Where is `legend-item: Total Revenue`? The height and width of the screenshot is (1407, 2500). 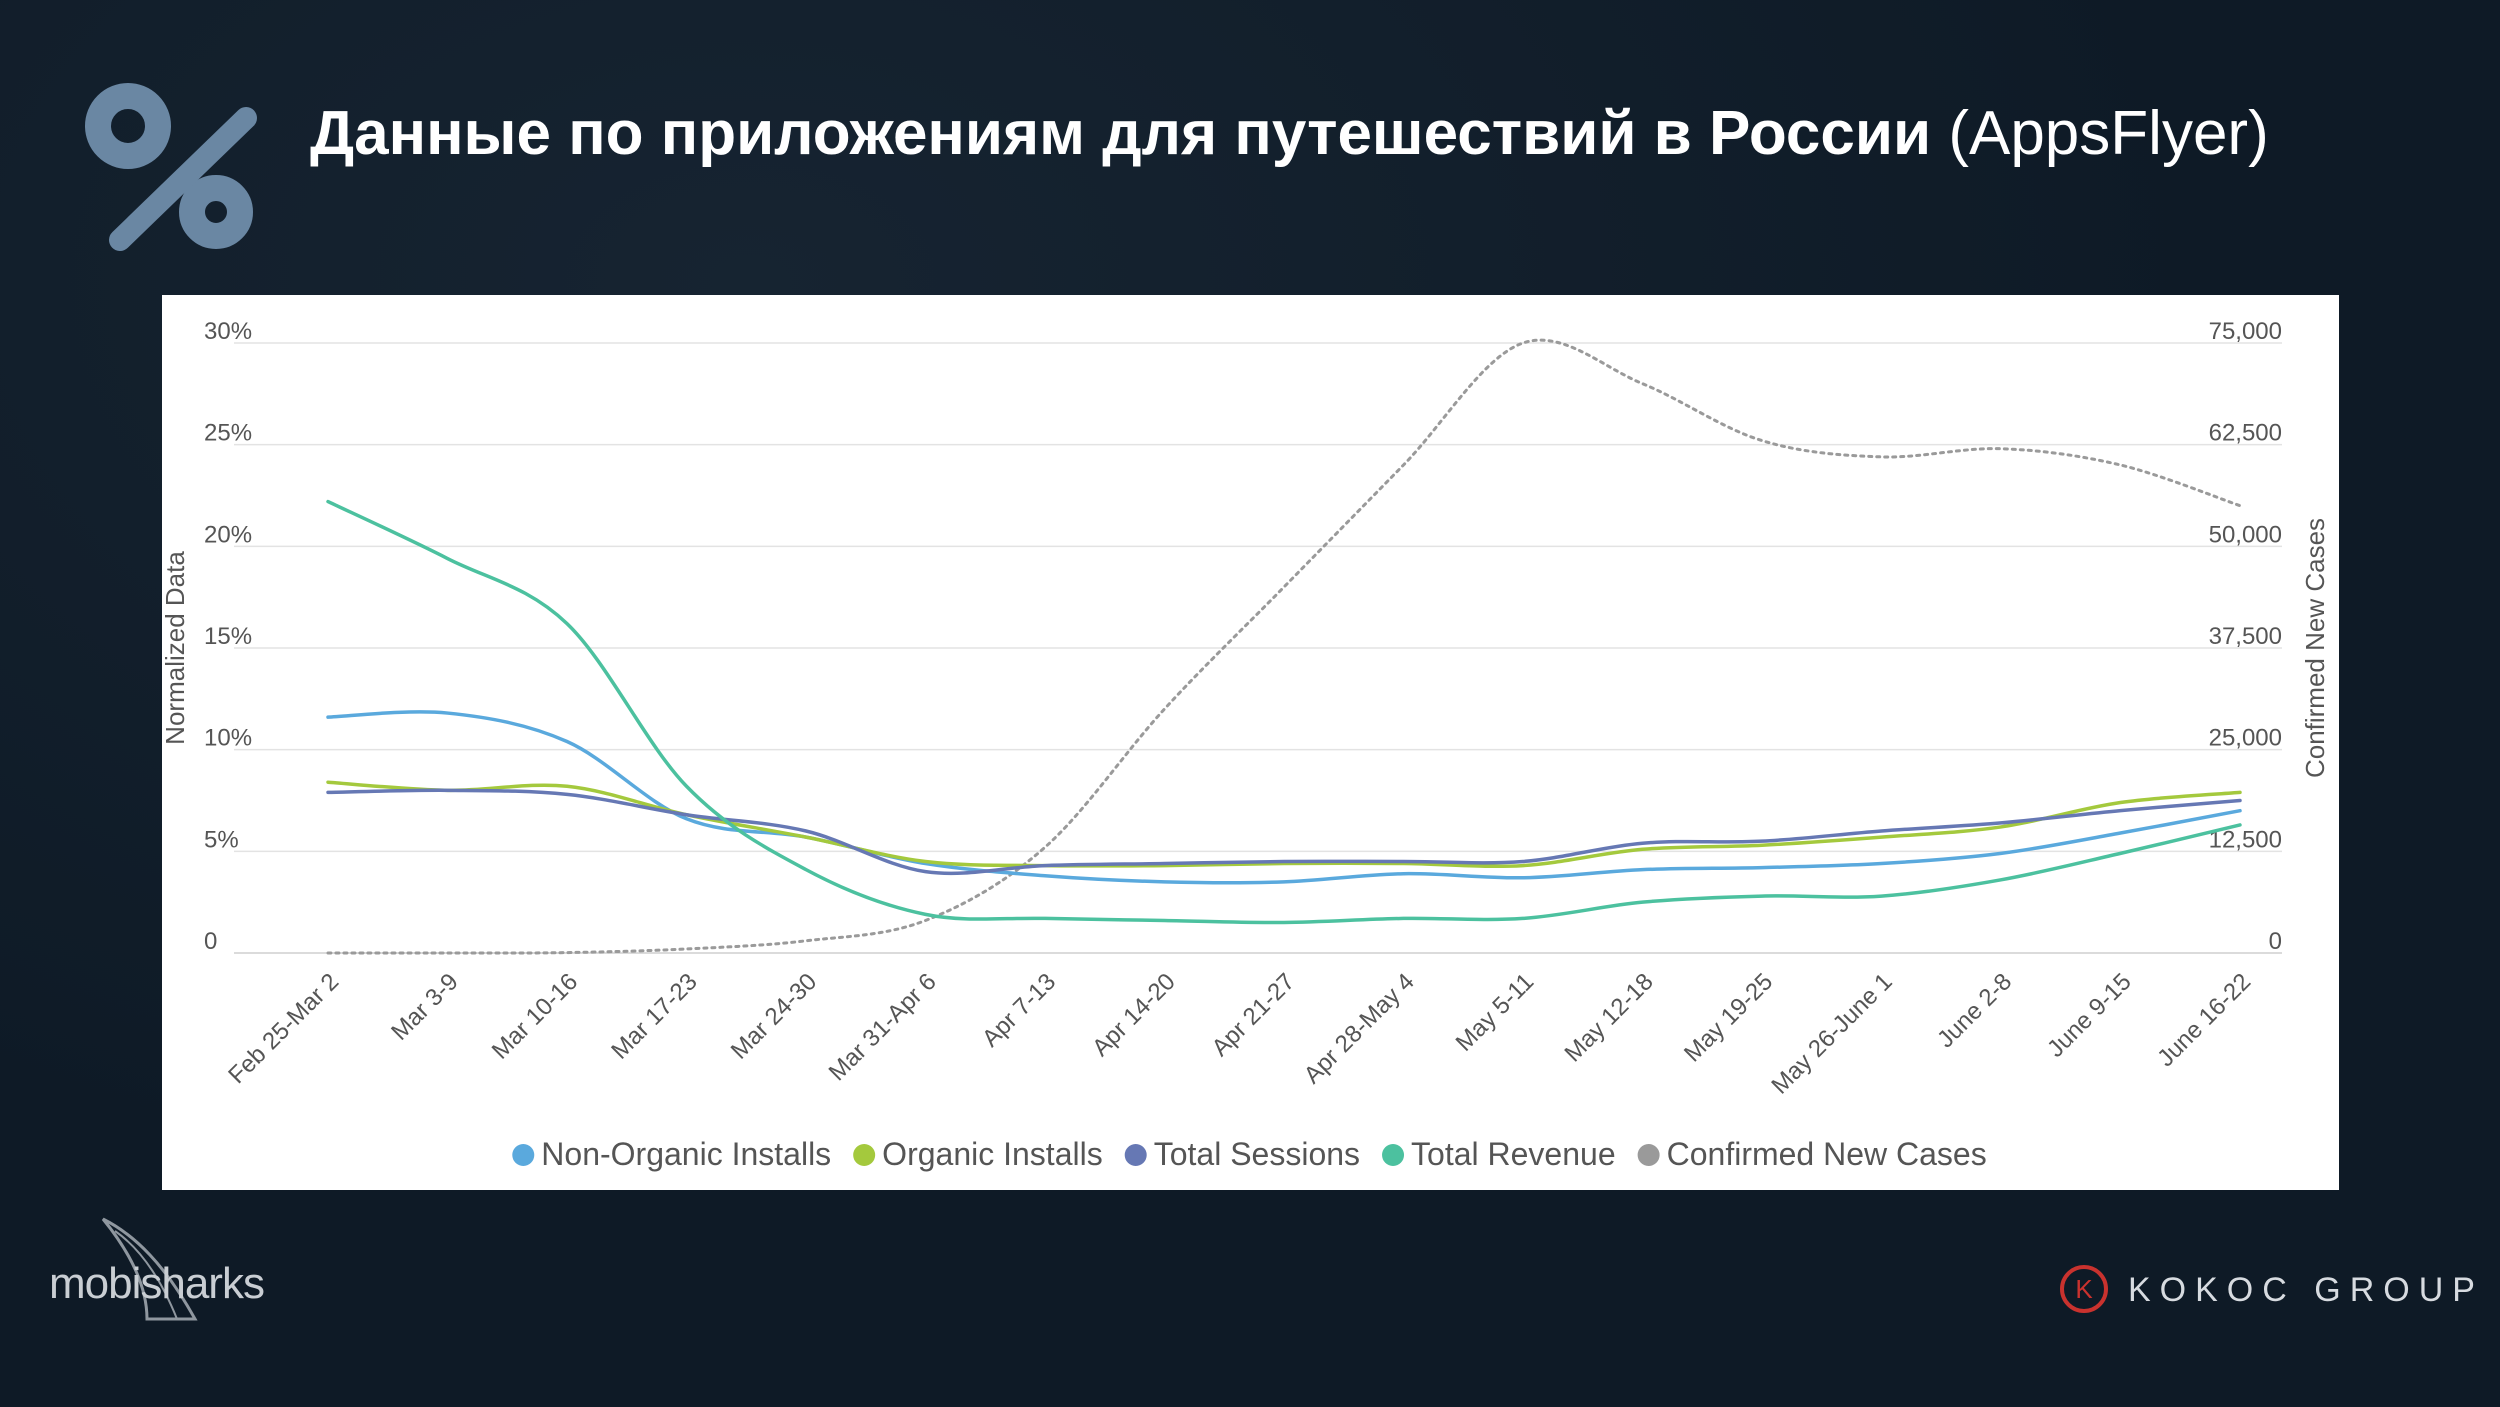 legend-item: Total Revenue is located at coordinates (1499, 1154).